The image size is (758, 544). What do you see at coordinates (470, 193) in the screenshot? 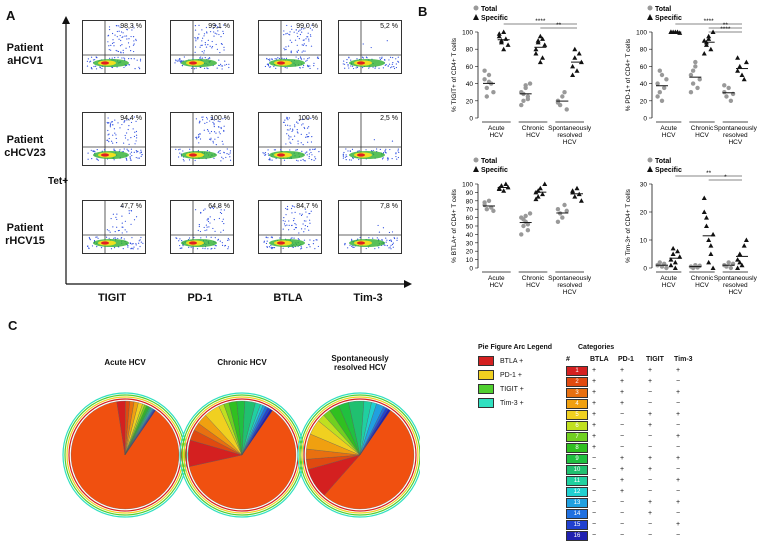
I see `y-tick-label: 90` at bounding box center [470, 193].